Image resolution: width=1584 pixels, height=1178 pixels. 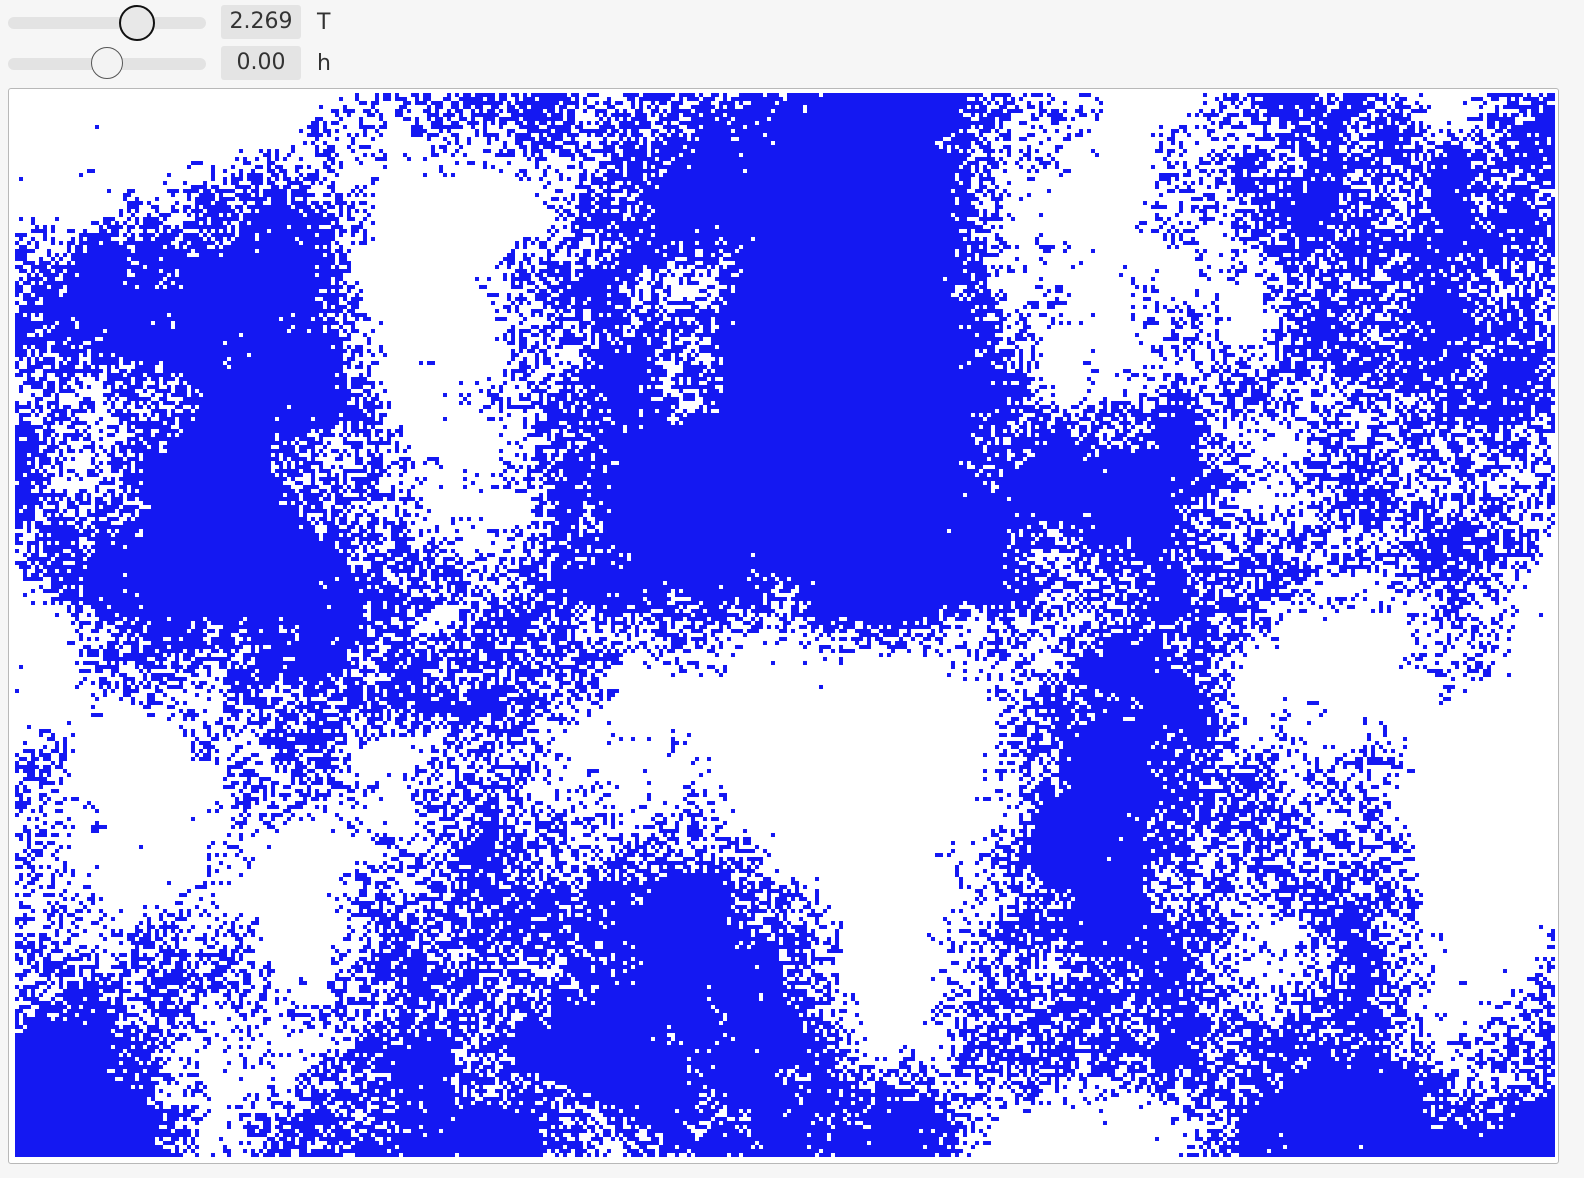 What do you see at coordinates (324, 22) in the screenshot?
I see `temperature-label: T` at bounding box center [324, 22].